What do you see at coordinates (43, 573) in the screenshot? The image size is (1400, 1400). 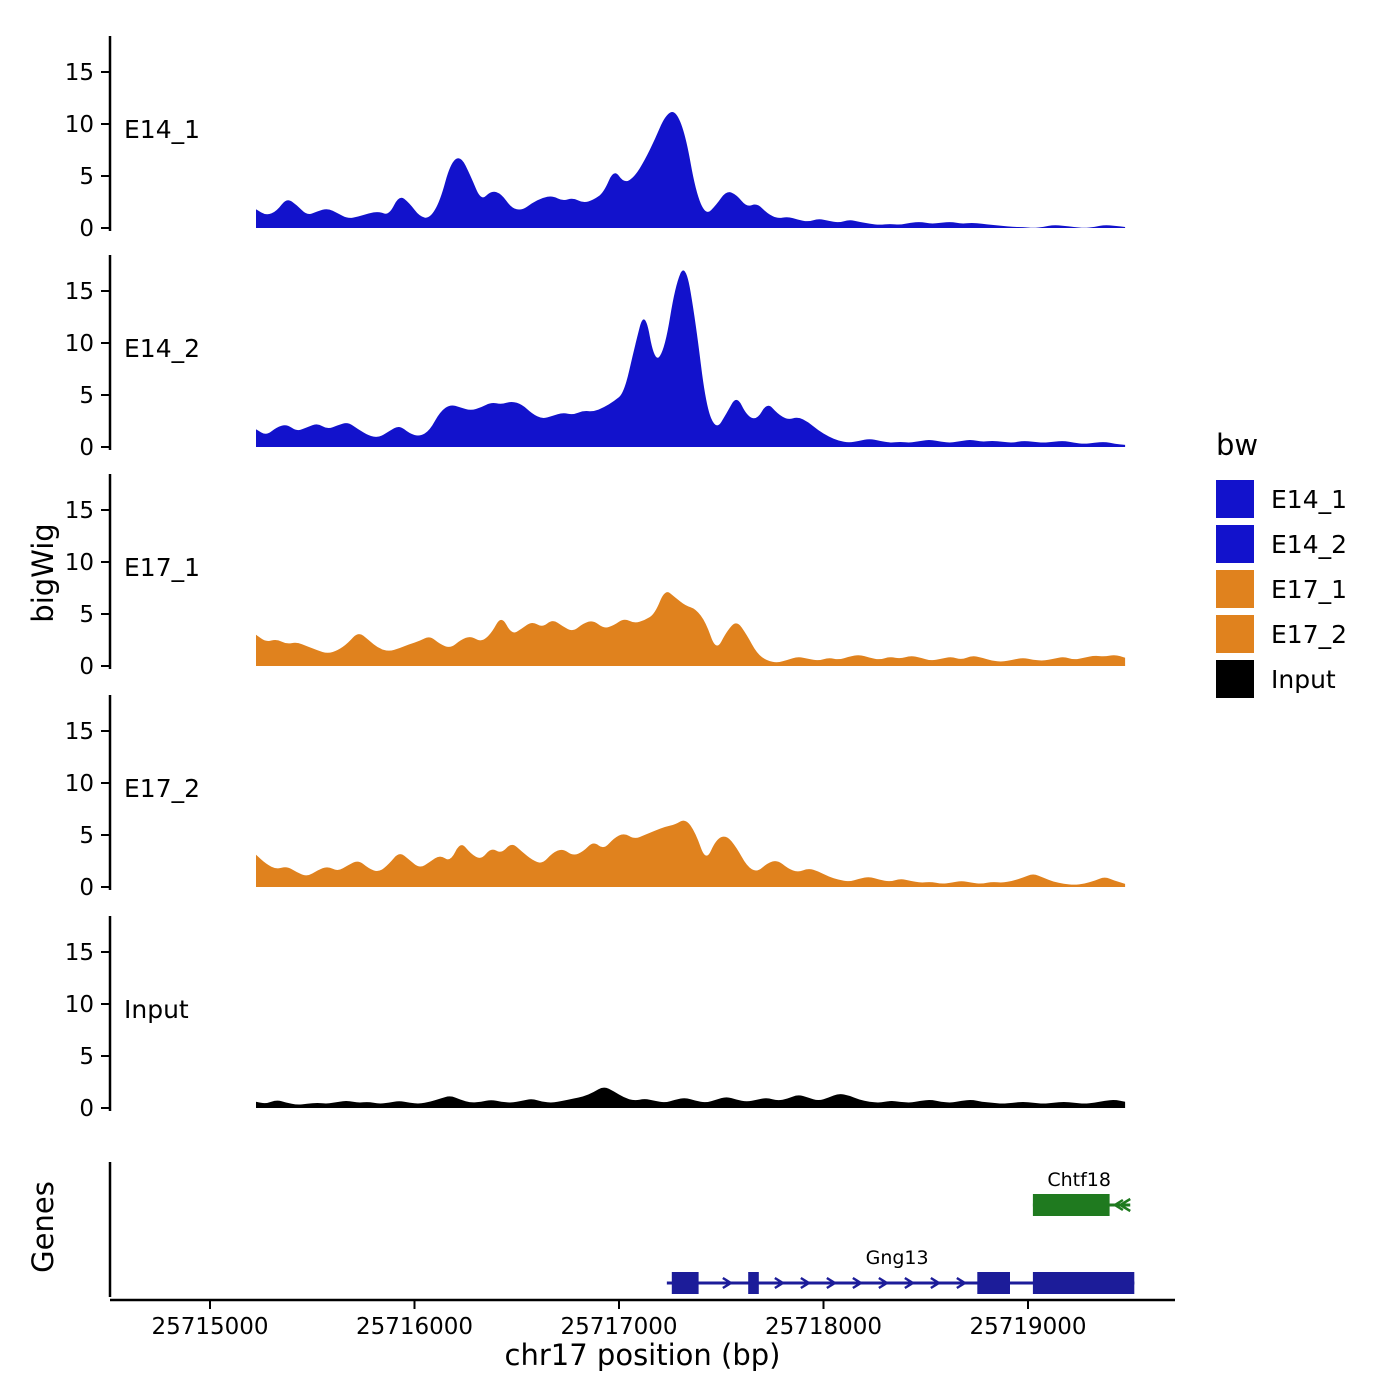 I see `y-axis-title-bigwig: bigWig` at bounding box center [43, 573].